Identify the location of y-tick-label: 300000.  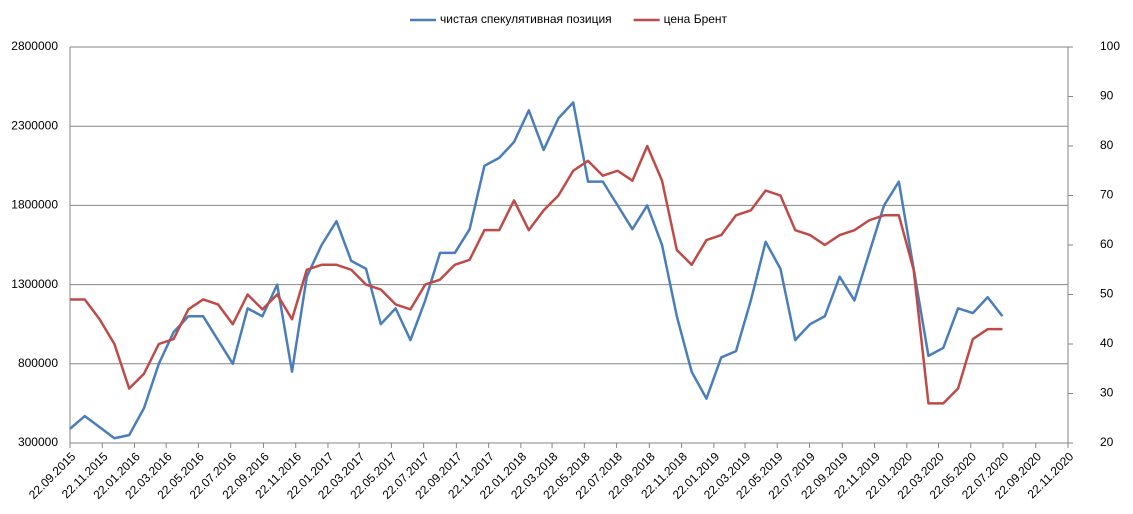
(38, 442).